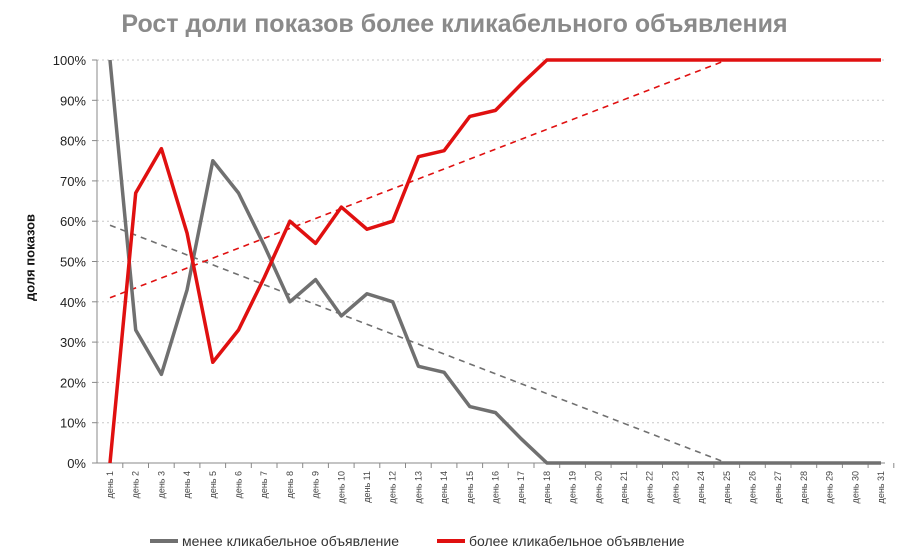 Image resolution: width=909 pixels, height=560 pixels. What do you see at coordinates (753, 487) in the screenshot?
I see `x-tick-label: день 26` at bounding box center [753, 487].